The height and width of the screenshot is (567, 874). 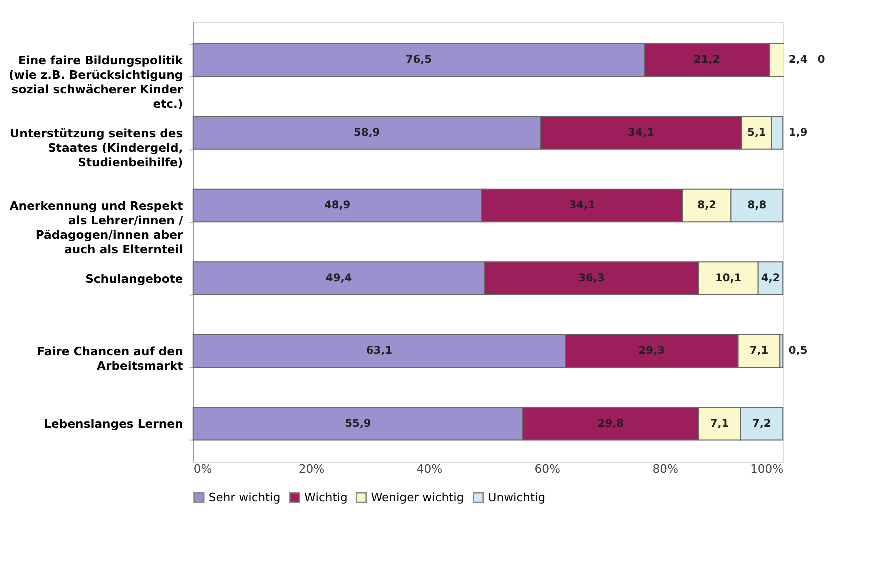 I want to click on y-tick-label: Schulangebote, so click(x=135, y=279).